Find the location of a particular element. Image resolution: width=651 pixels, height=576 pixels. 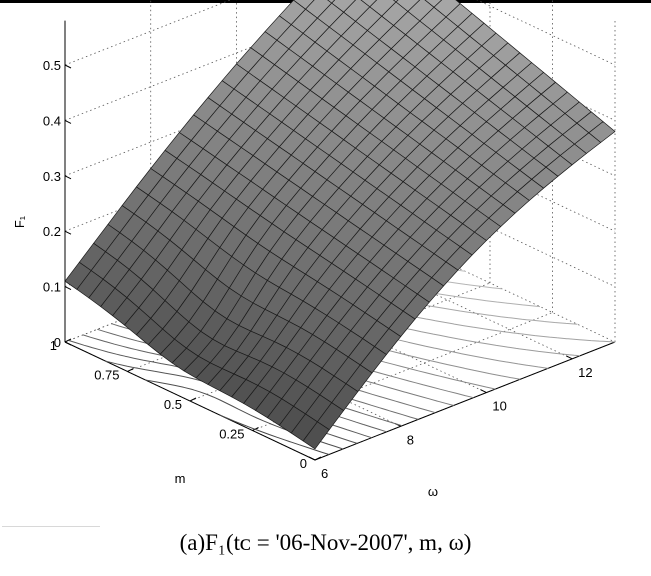

m-axis-label: m is located at coordinates (180, 478).